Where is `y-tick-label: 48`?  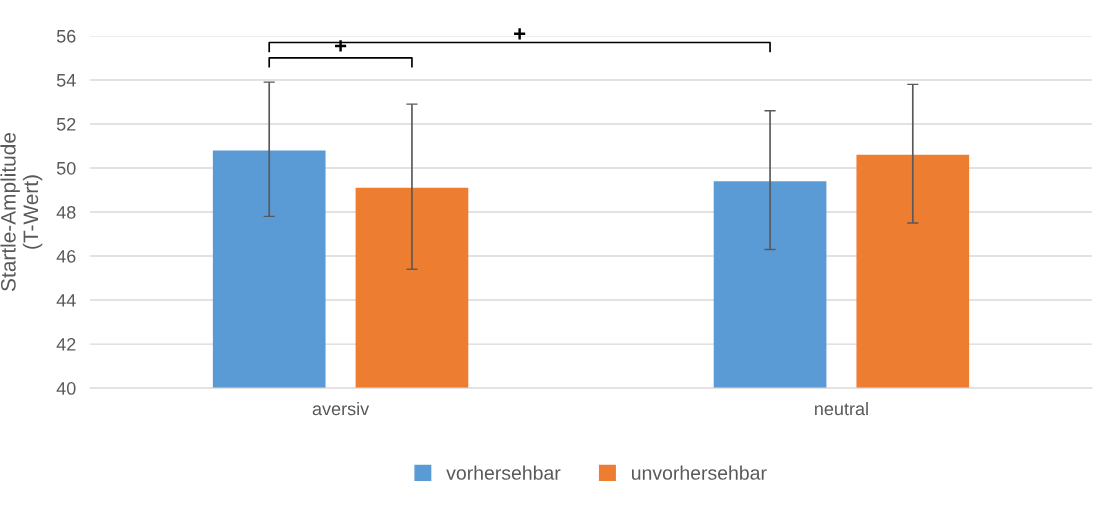 y-tick-label: 48 is located at coordinates (66, 212).